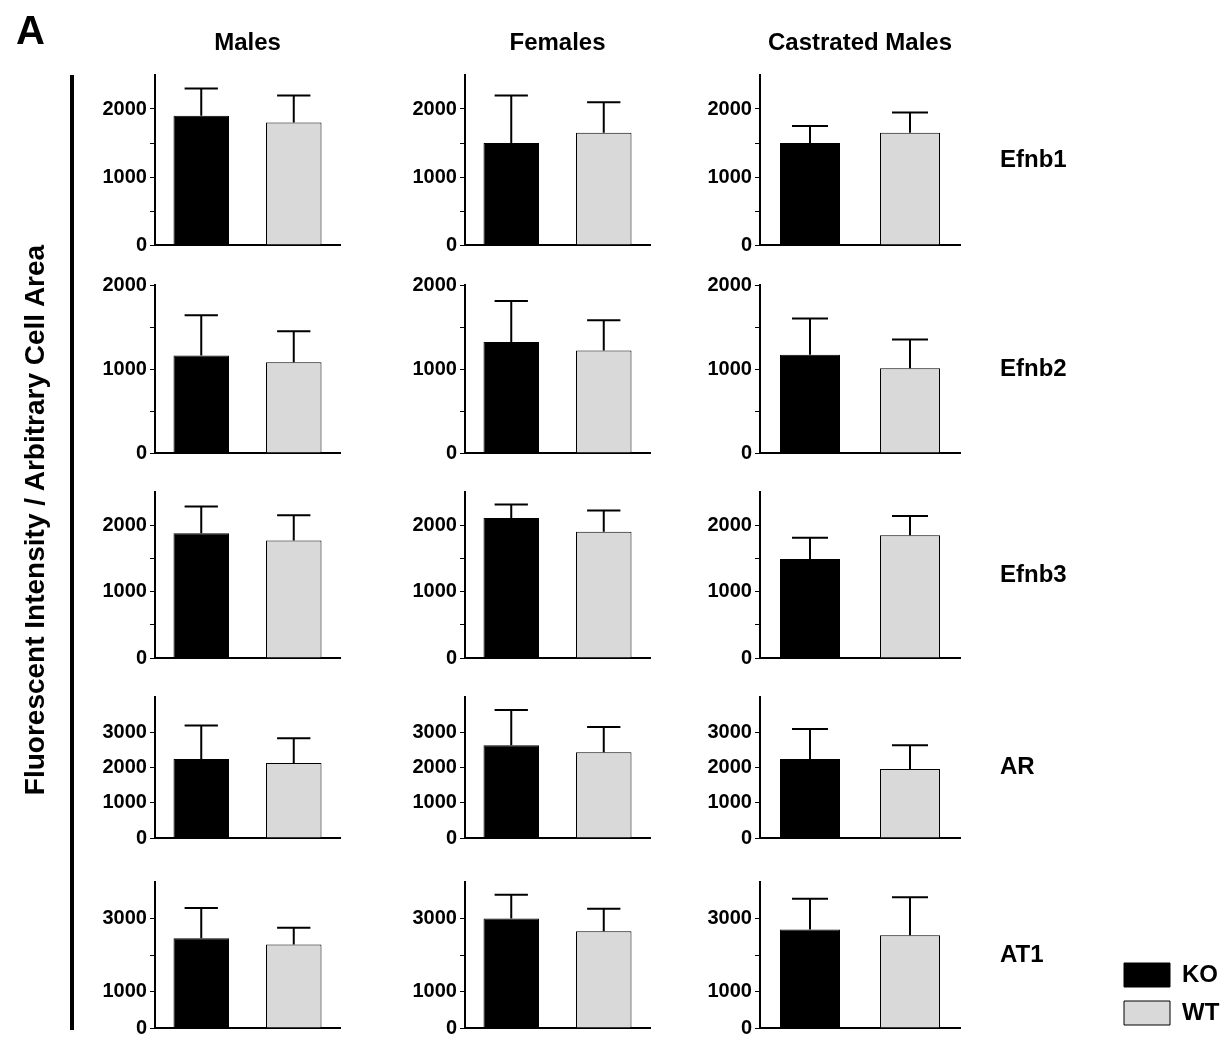 This screenshot has width=1230, height=1042. Describe the element at coordinates (247, 42) in the screenshot. I see `chart-title: Males` at that location.